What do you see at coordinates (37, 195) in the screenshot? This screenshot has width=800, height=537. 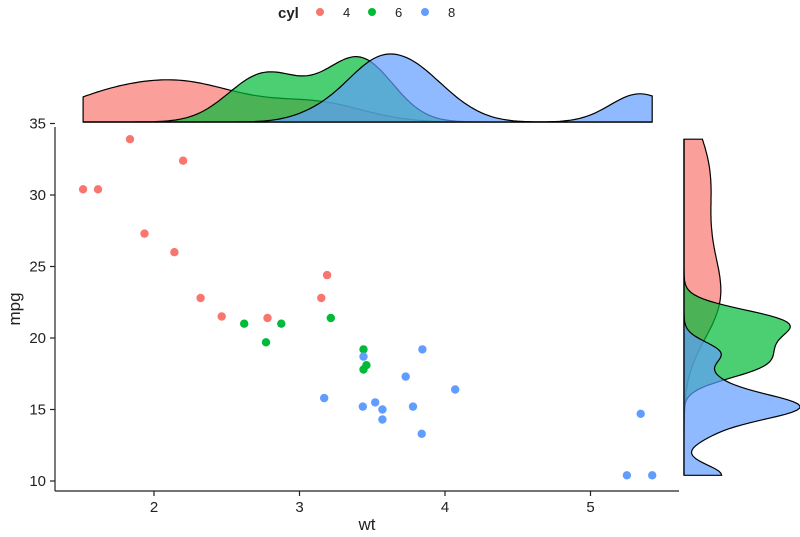 I see `y-tick-label: 30` at bounding box center [37, 195].